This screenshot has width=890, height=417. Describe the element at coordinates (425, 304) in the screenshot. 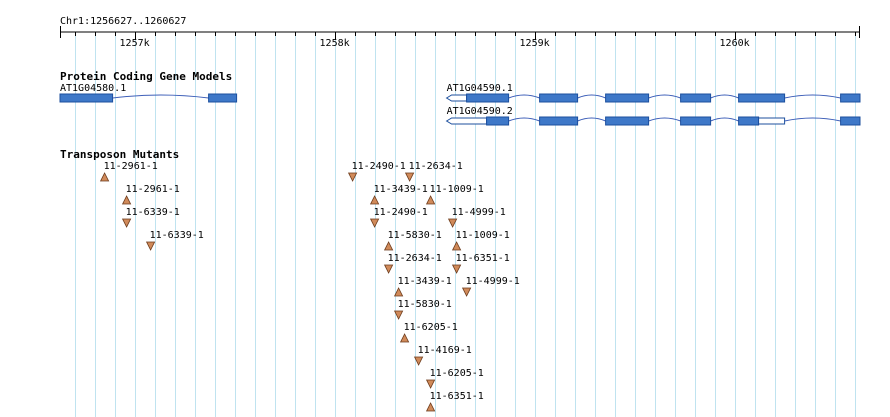

I see `insertion-label: 11-5830-1` at that location.